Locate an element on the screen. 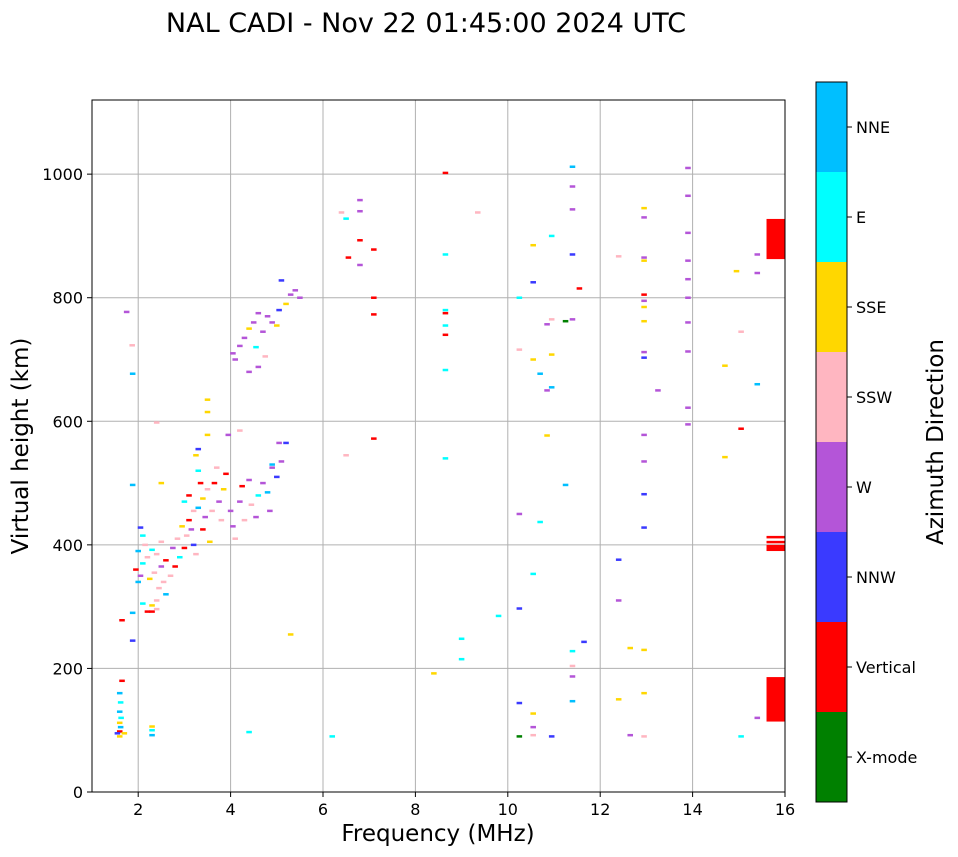  x-tick-label: 16 is located at coordinates (785, 809).